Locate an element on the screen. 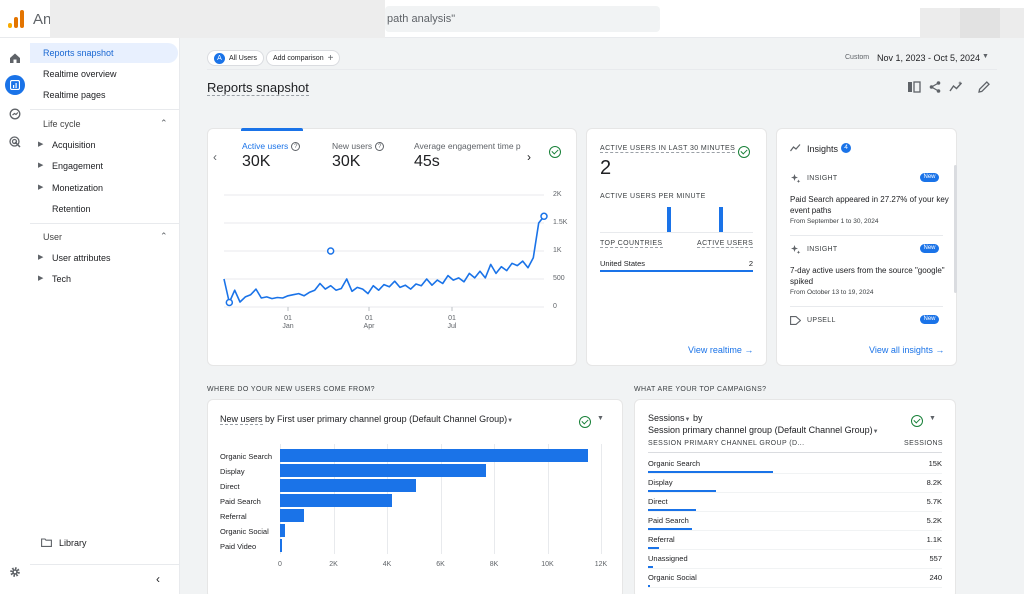 The image size is (1024, 594). sidebar-item-engagement: ▶ Engagement is located at coordinates (104, 166).